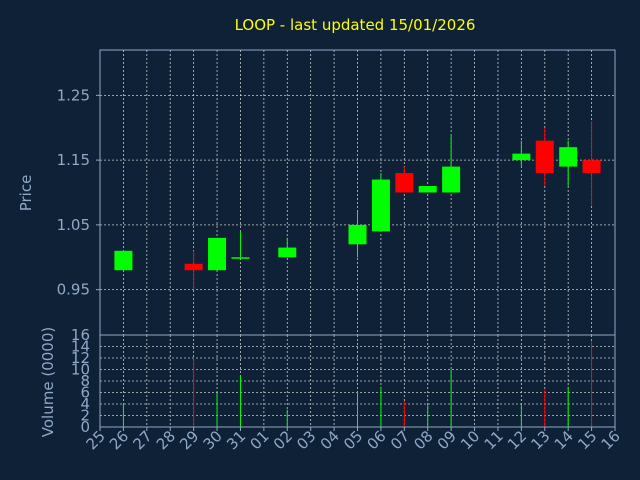 The height and width of the screenshot is (480, 640). I want to click on volume-tick-label: 16, so click(80, 335).